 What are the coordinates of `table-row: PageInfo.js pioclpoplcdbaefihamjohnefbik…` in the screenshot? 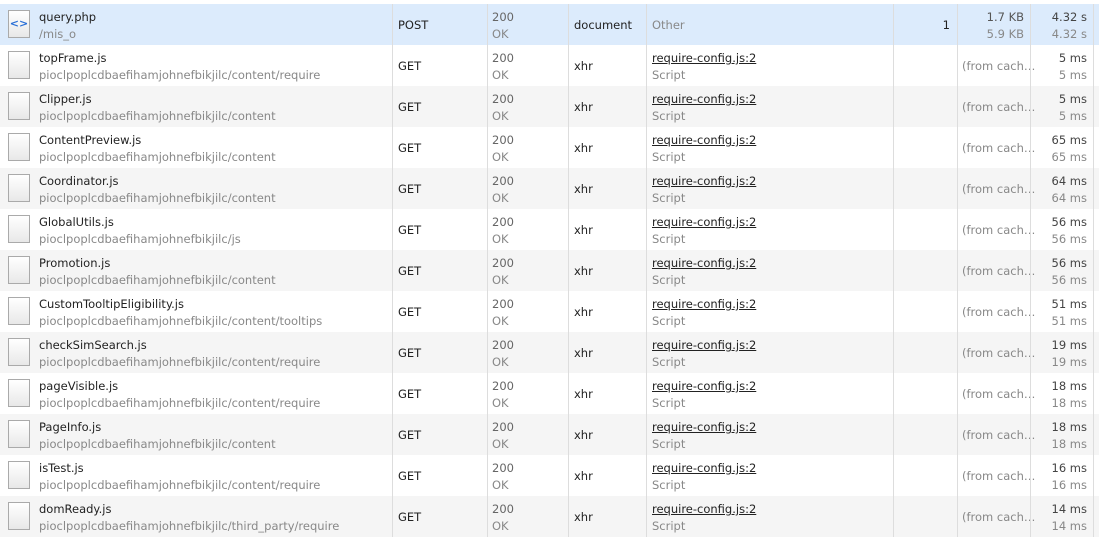 It's located at (549, 434).